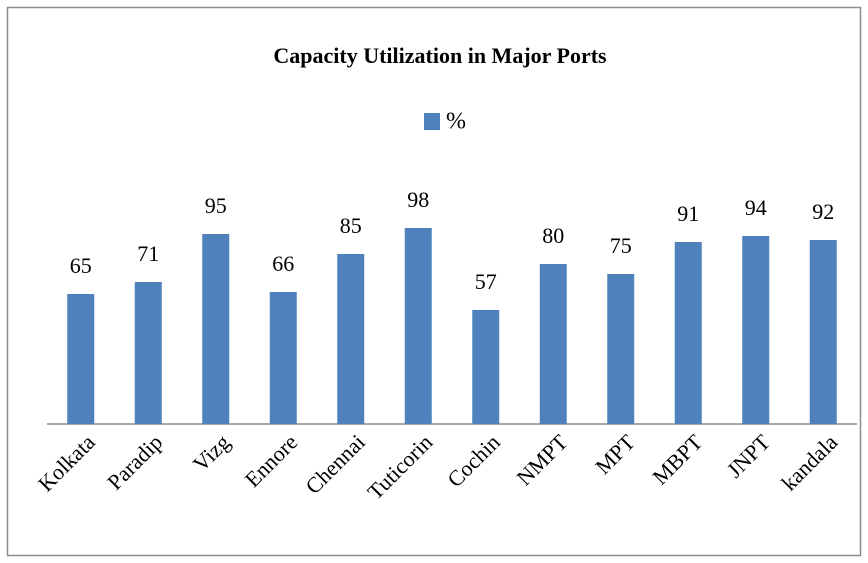 The image size is (868, 563). What do you see at coordinates (440, 55) in the screenshot?
I see `chart-title: Capacity Utilization in Major Ports` at bounding box center [440, 55].